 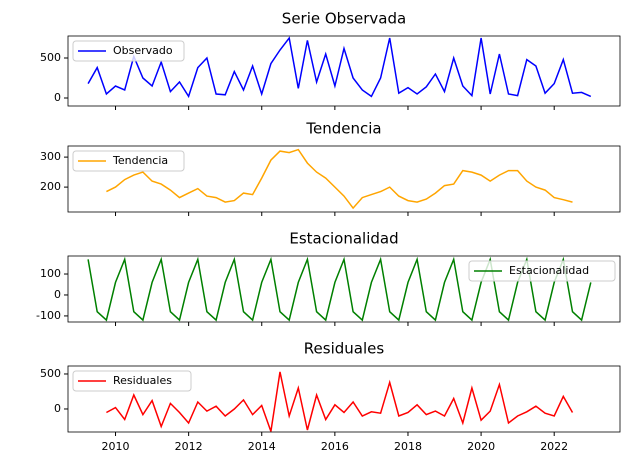 What do you see at coordinates (408, 446) in the screenshot?
I see `x-tick-label: 2018` at bounding box center [408, 446].